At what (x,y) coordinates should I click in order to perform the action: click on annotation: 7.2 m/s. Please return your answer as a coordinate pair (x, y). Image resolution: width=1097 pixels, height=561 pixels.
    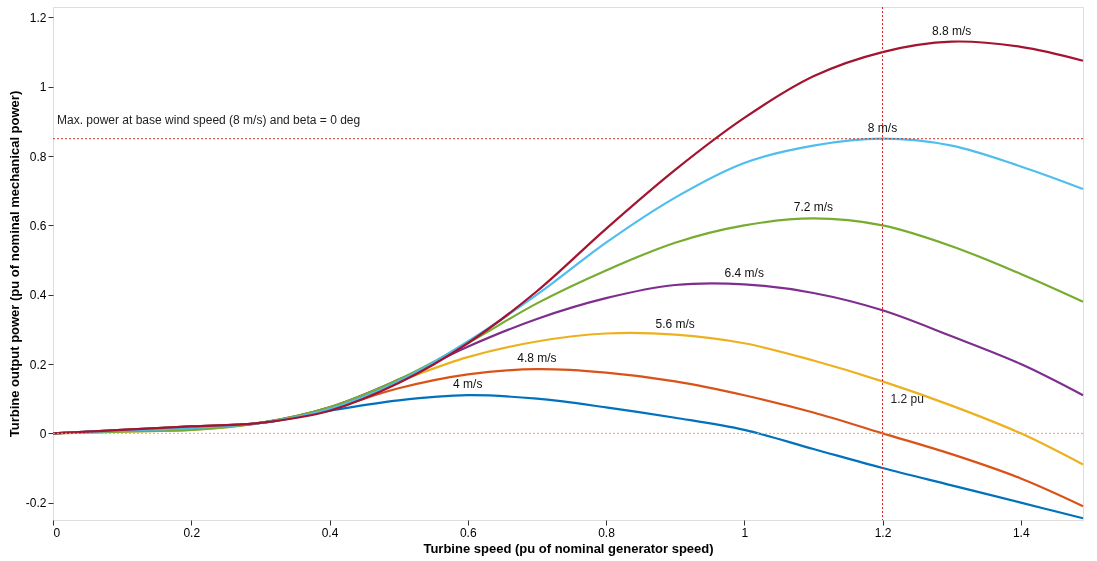
    Looking at the image, I should click on (813, 207).